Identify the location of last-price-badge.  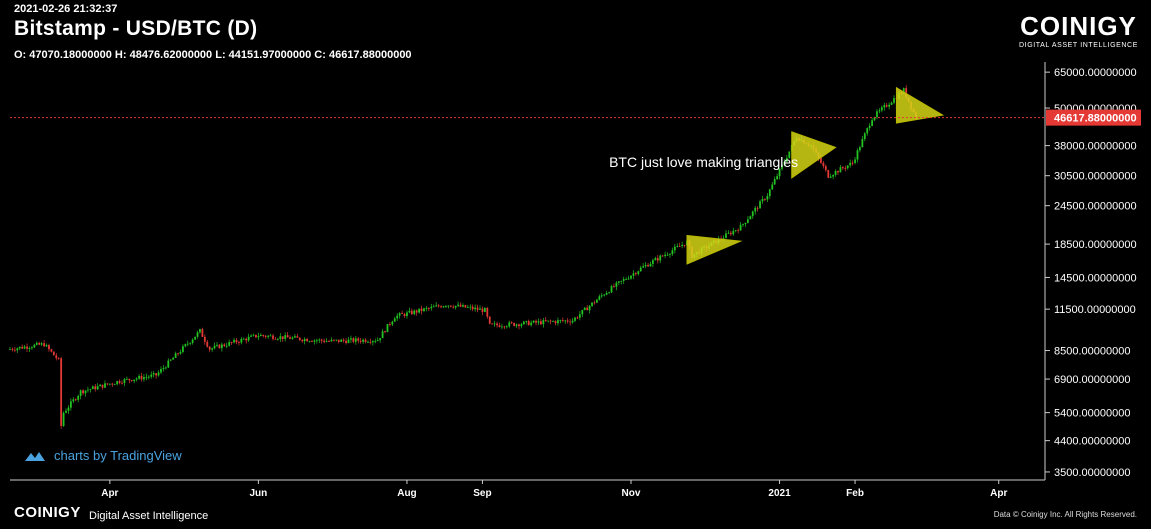
(1093, 117).